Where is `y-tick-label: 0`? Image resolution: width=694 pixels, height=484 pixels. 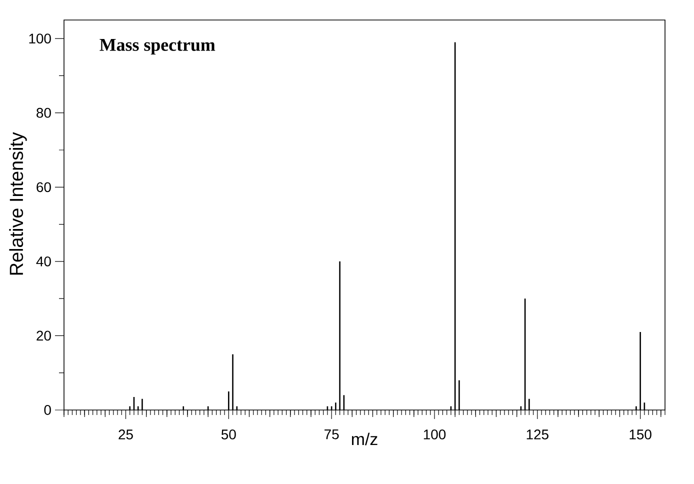
y-tick-label: 0 is located at coordinates (47, 410).